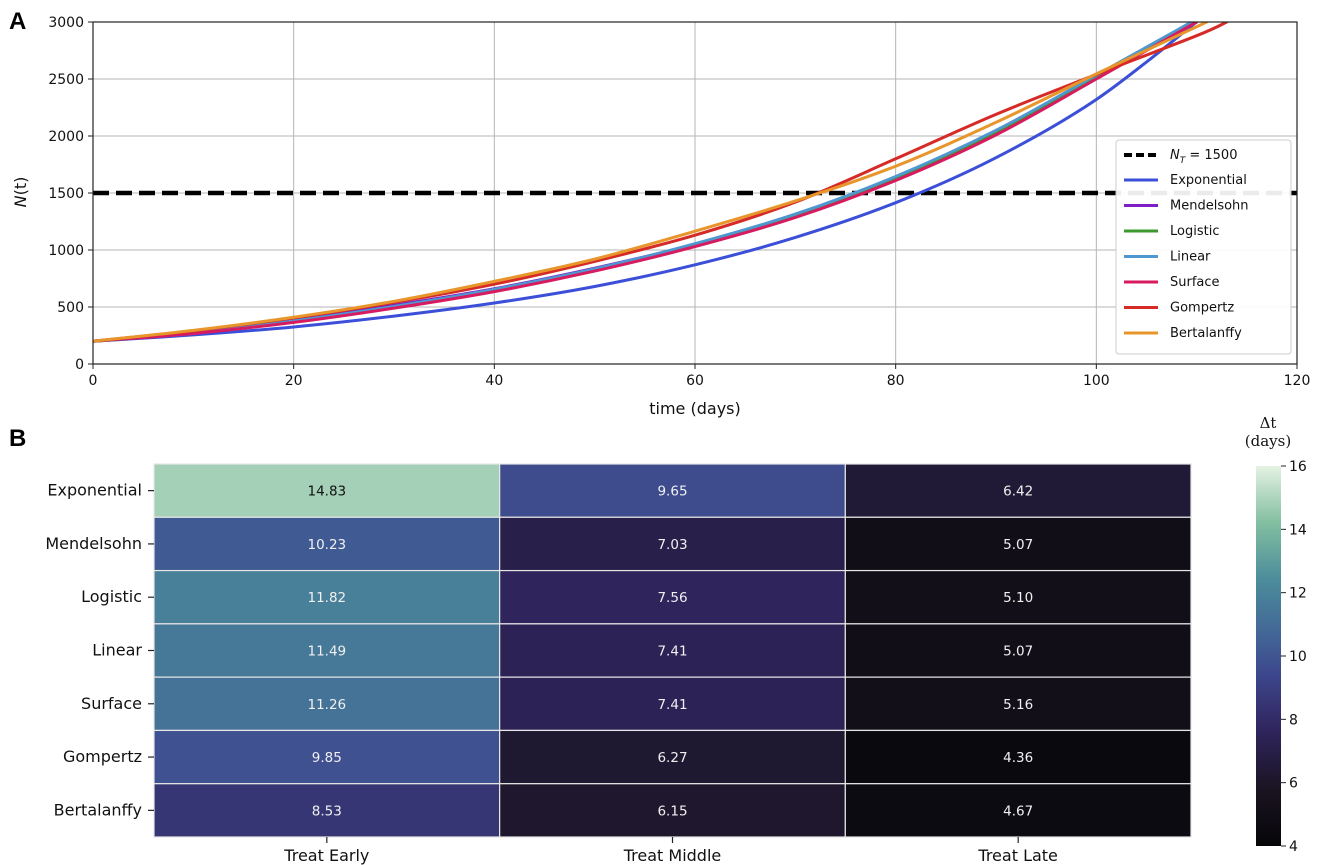 This screenshot has width=1326, height=865. Describe the element at coordinates (111, 596) in the screenshot. I see `heatmap-row-label: Logistic` at that location.